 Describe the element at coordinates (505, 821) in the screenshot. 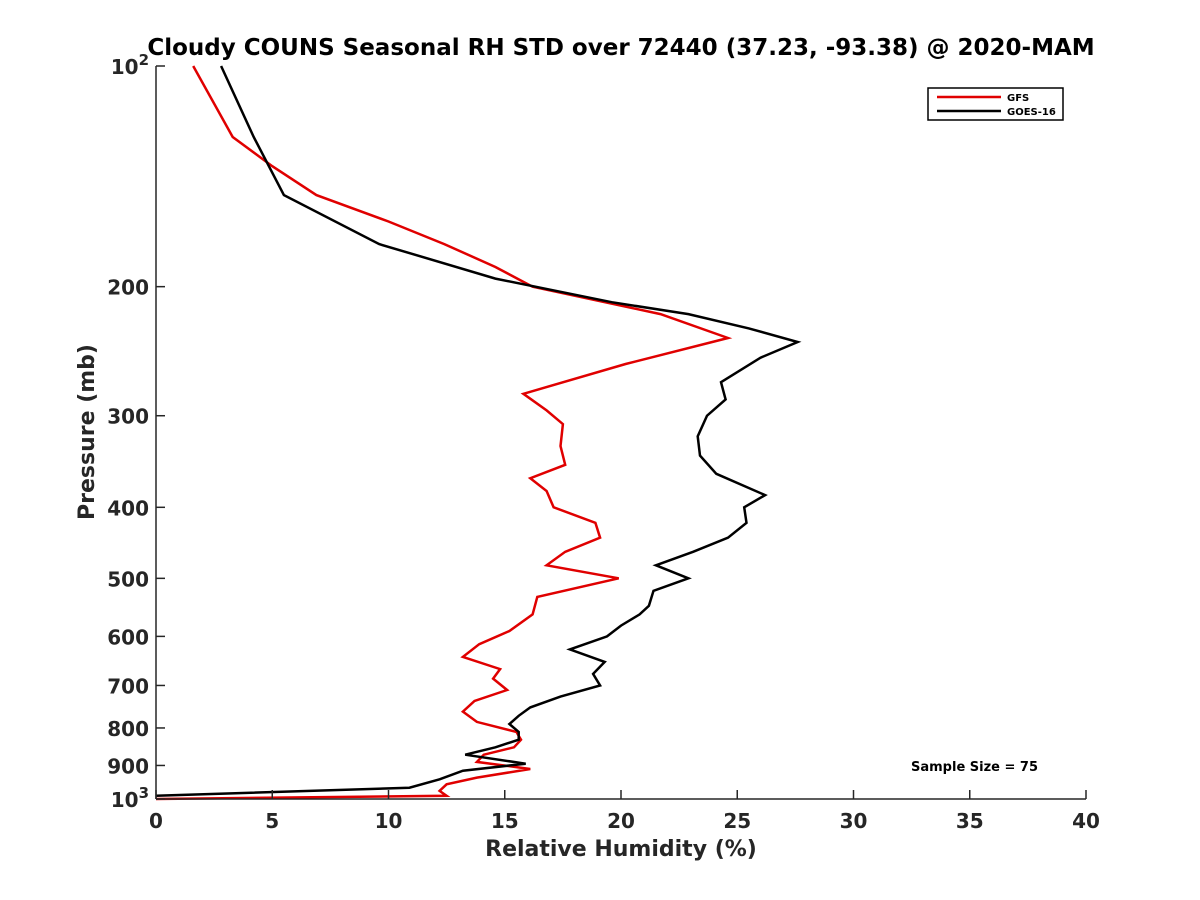

I see `x-tick-label: 15` at that location.